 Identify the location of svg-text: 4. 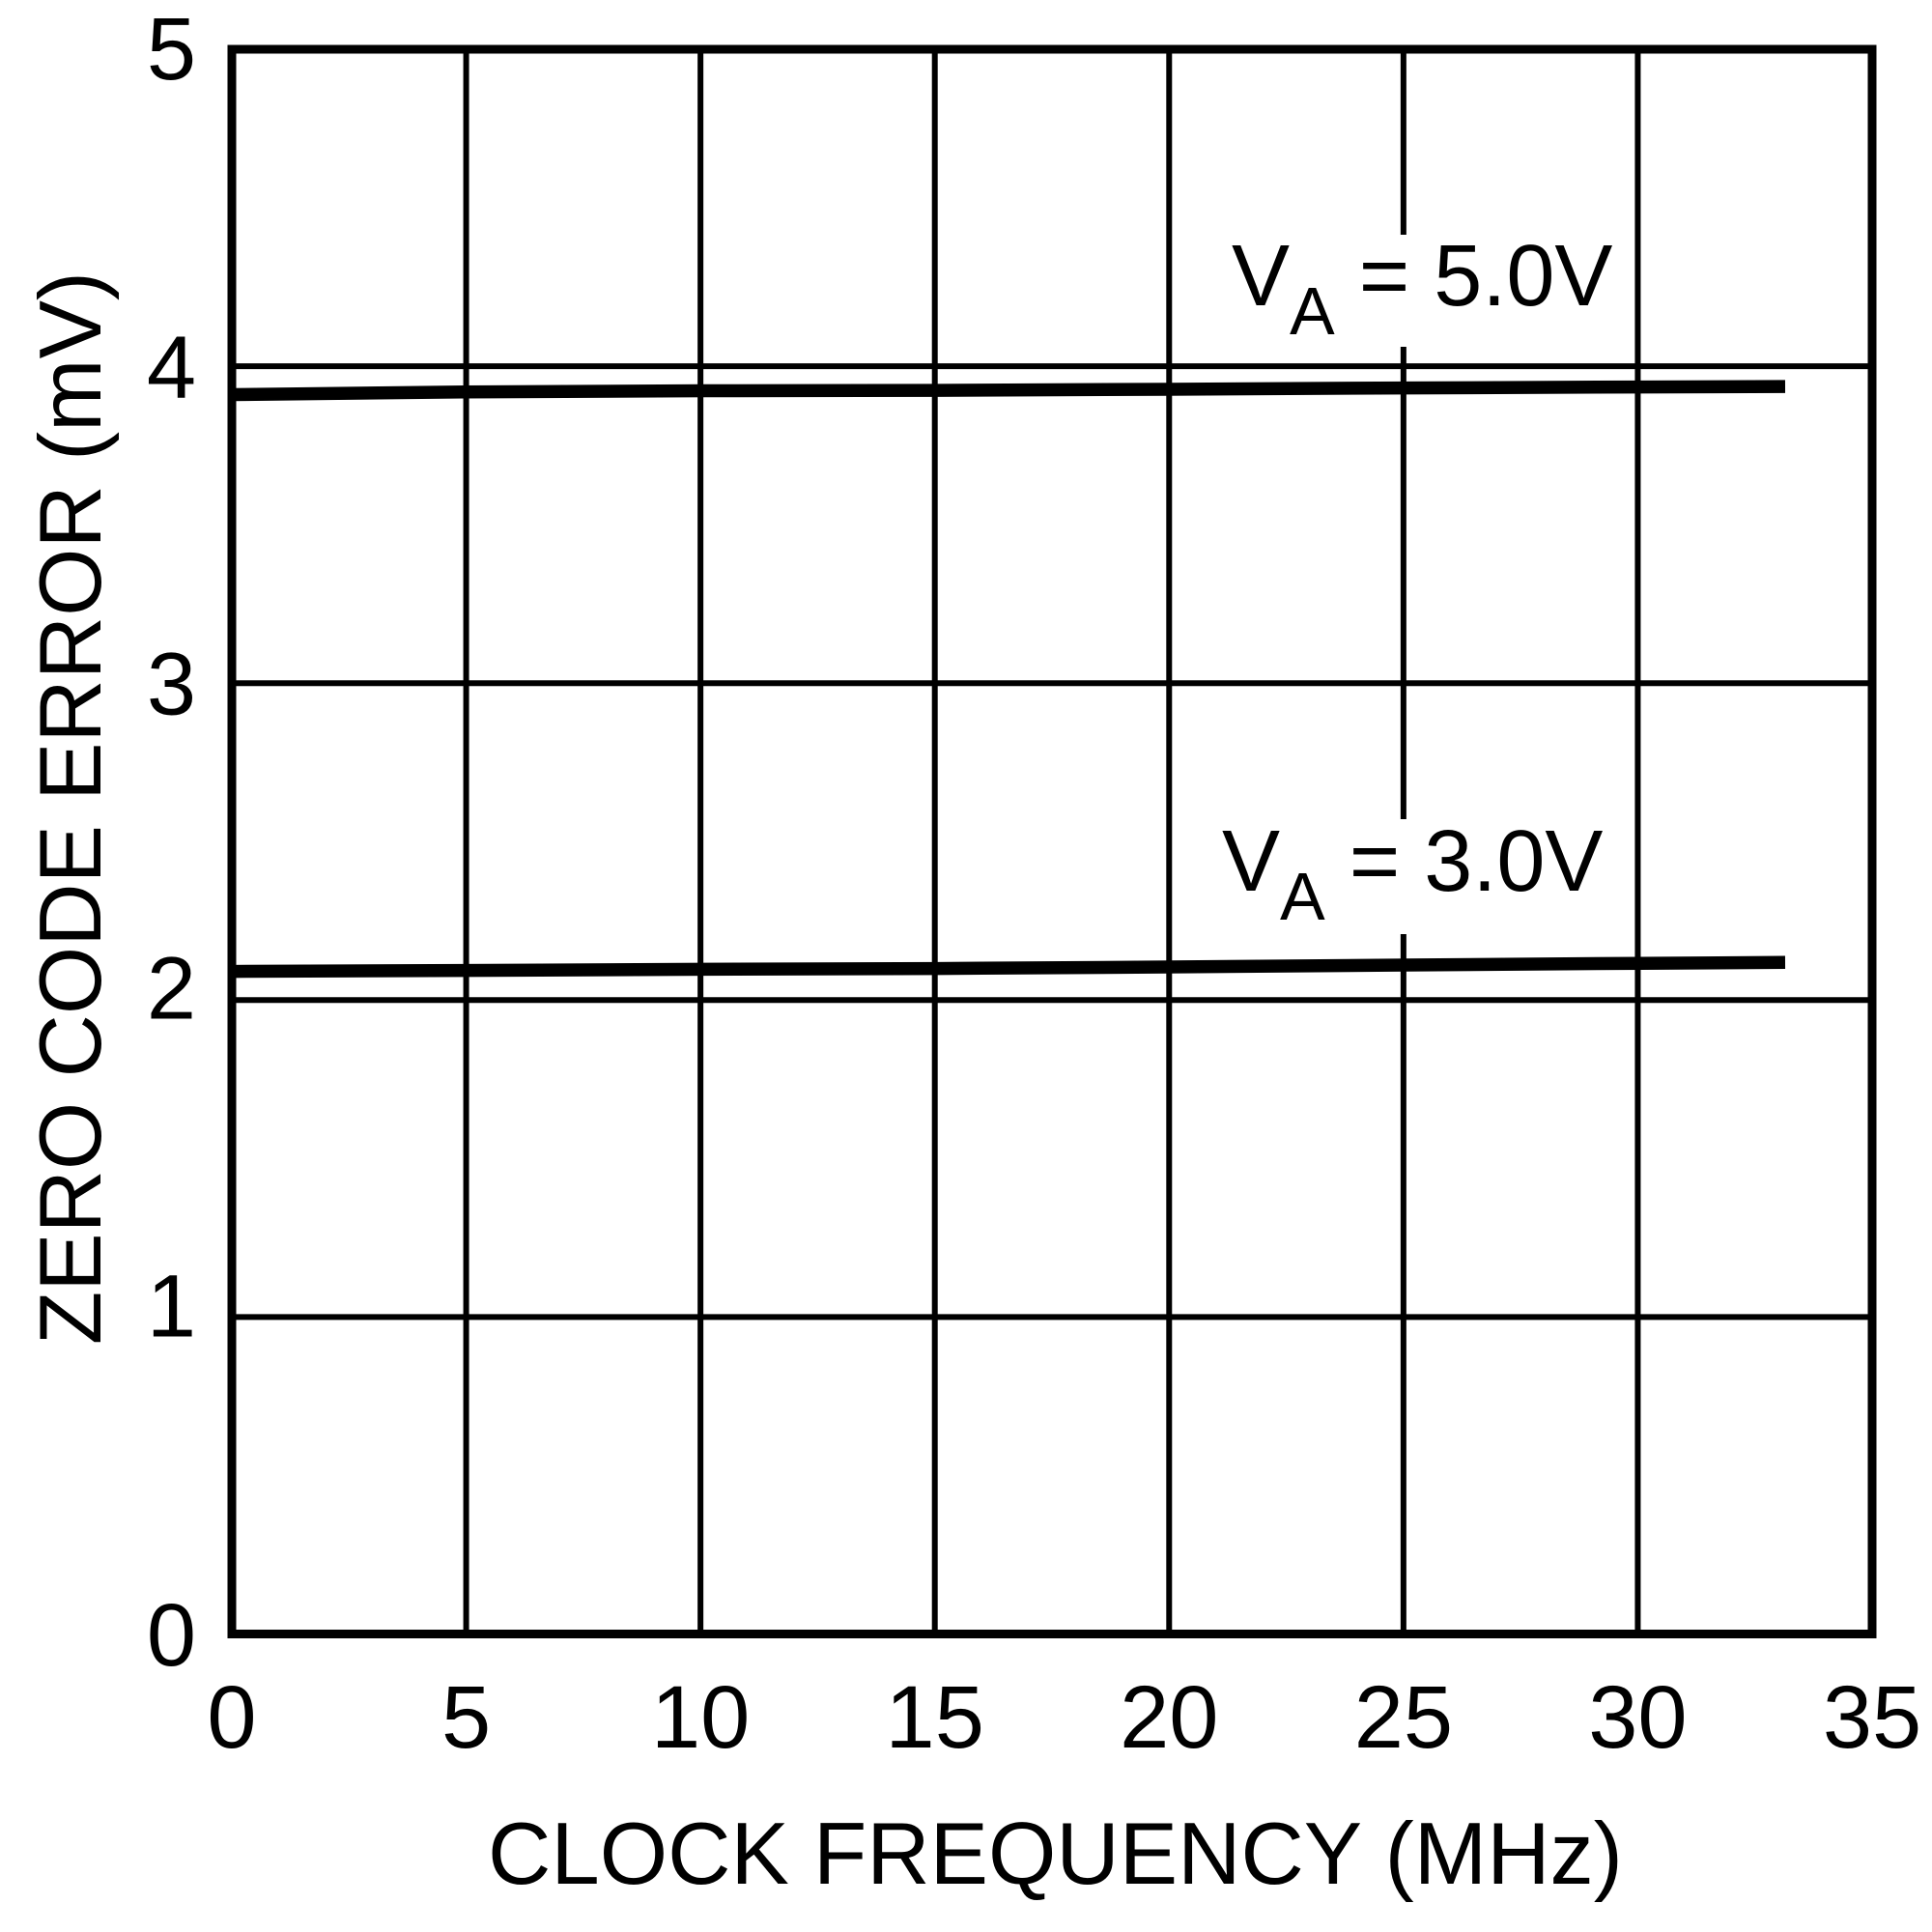
(171, 368).